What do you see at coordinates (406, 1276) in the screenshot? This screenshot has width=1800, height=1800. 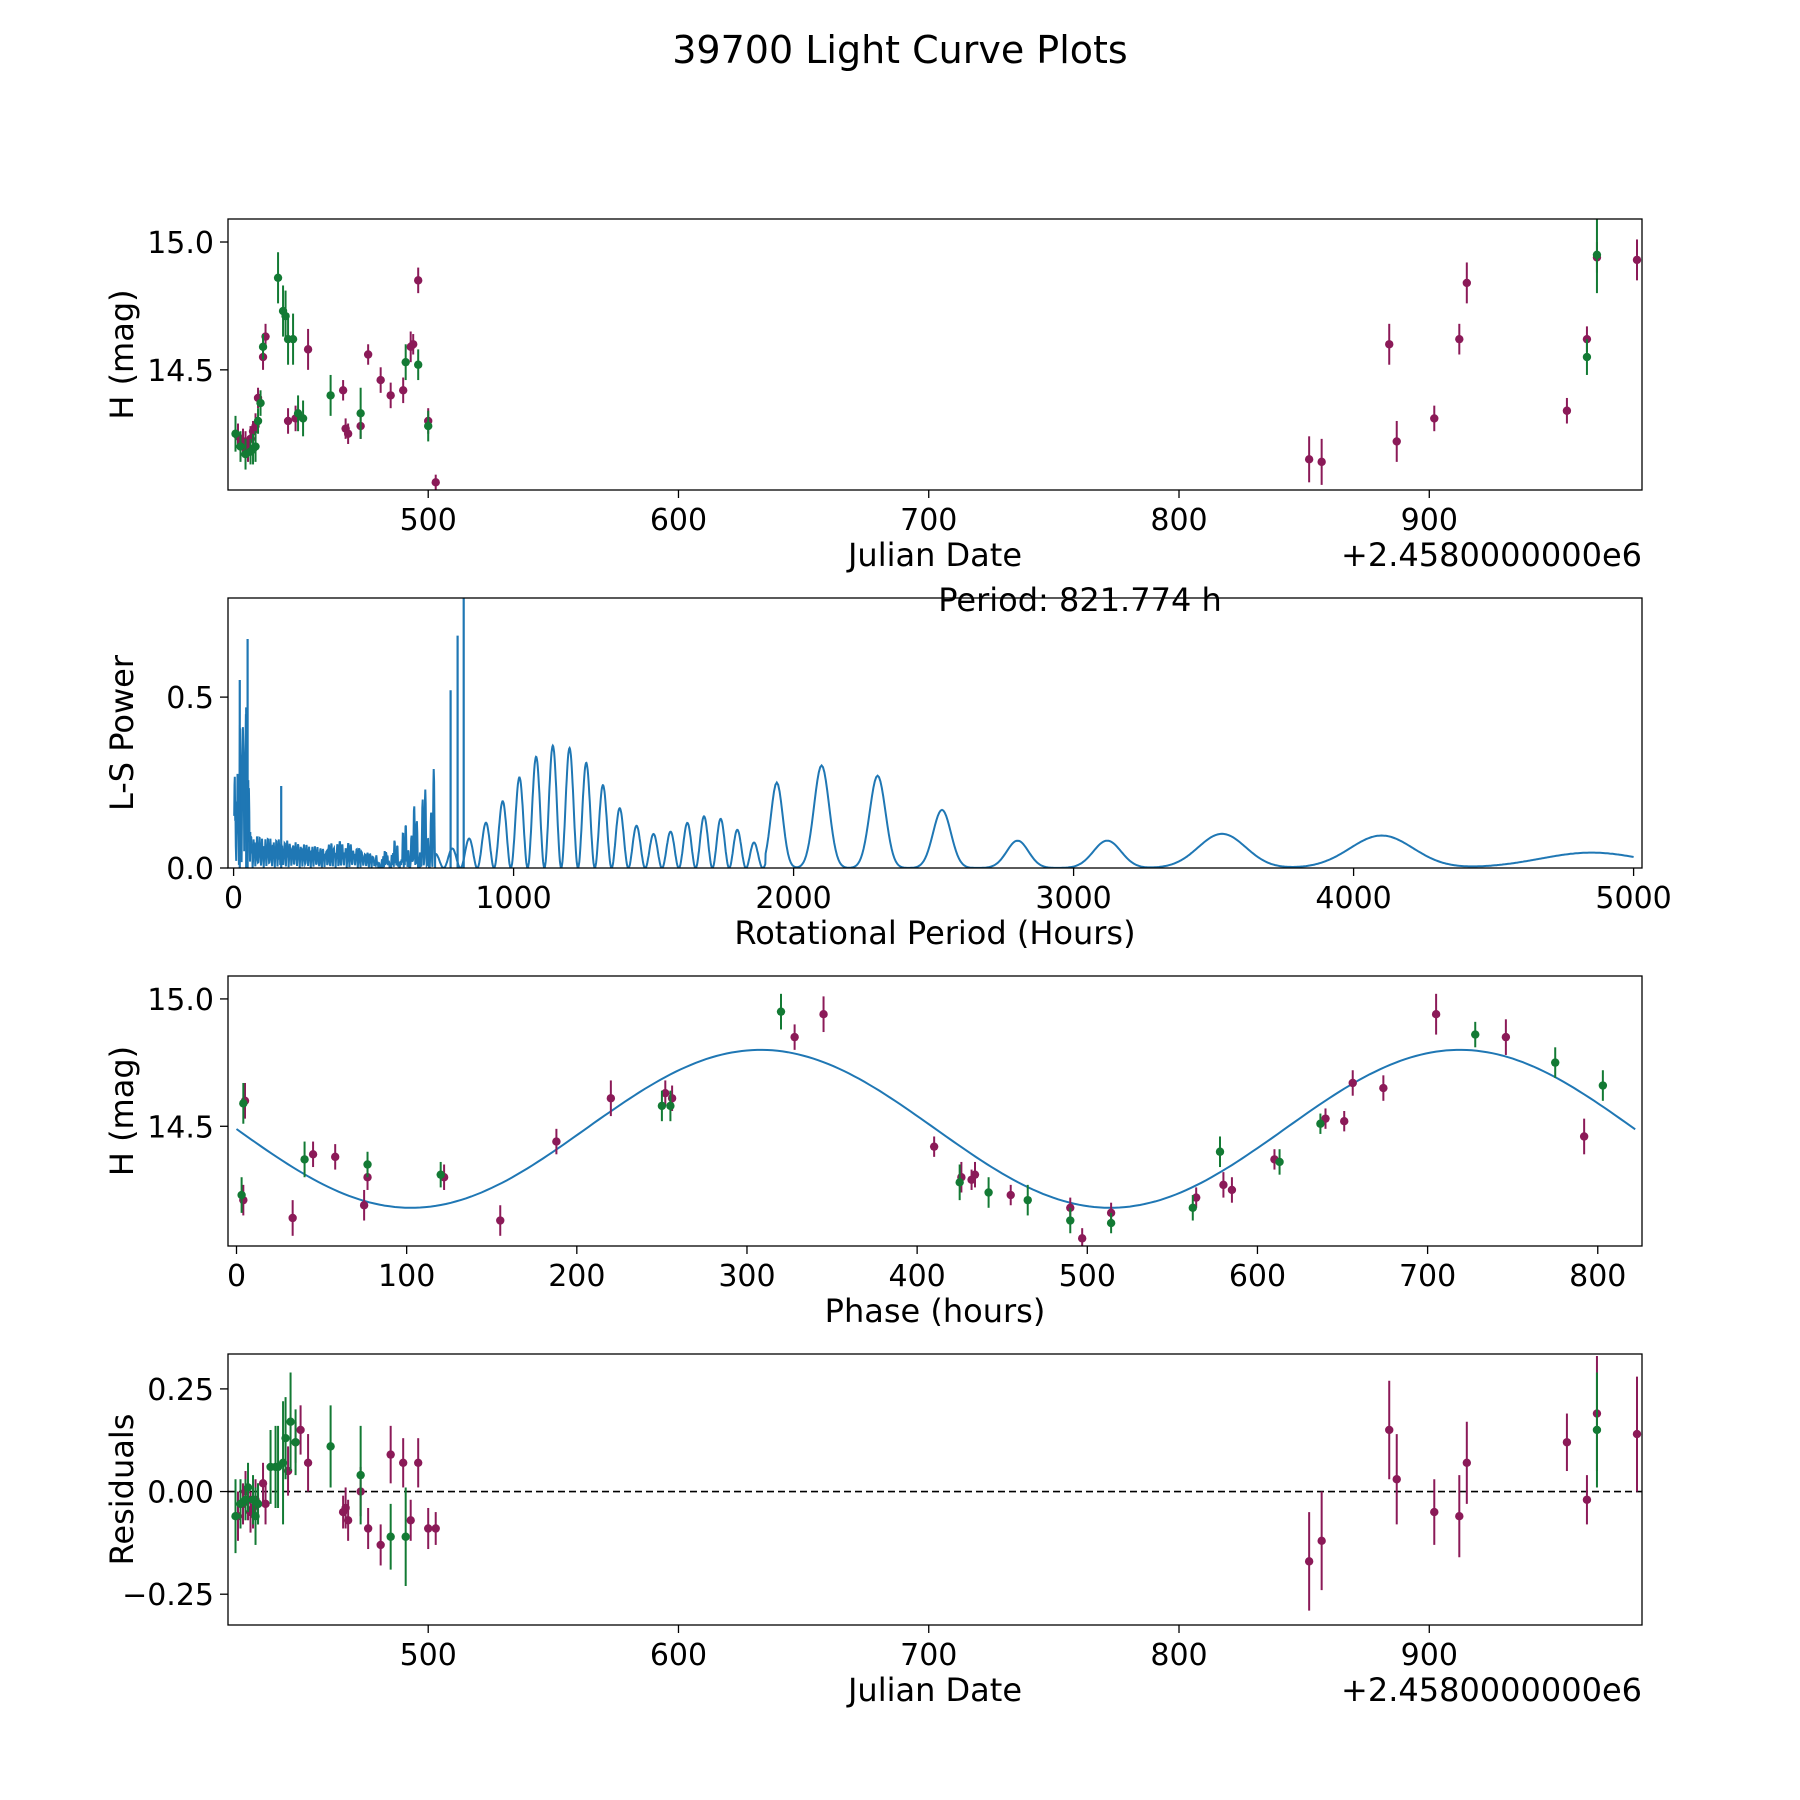 I see `x-tick-label: 100` at bounding box center [406, 1276].